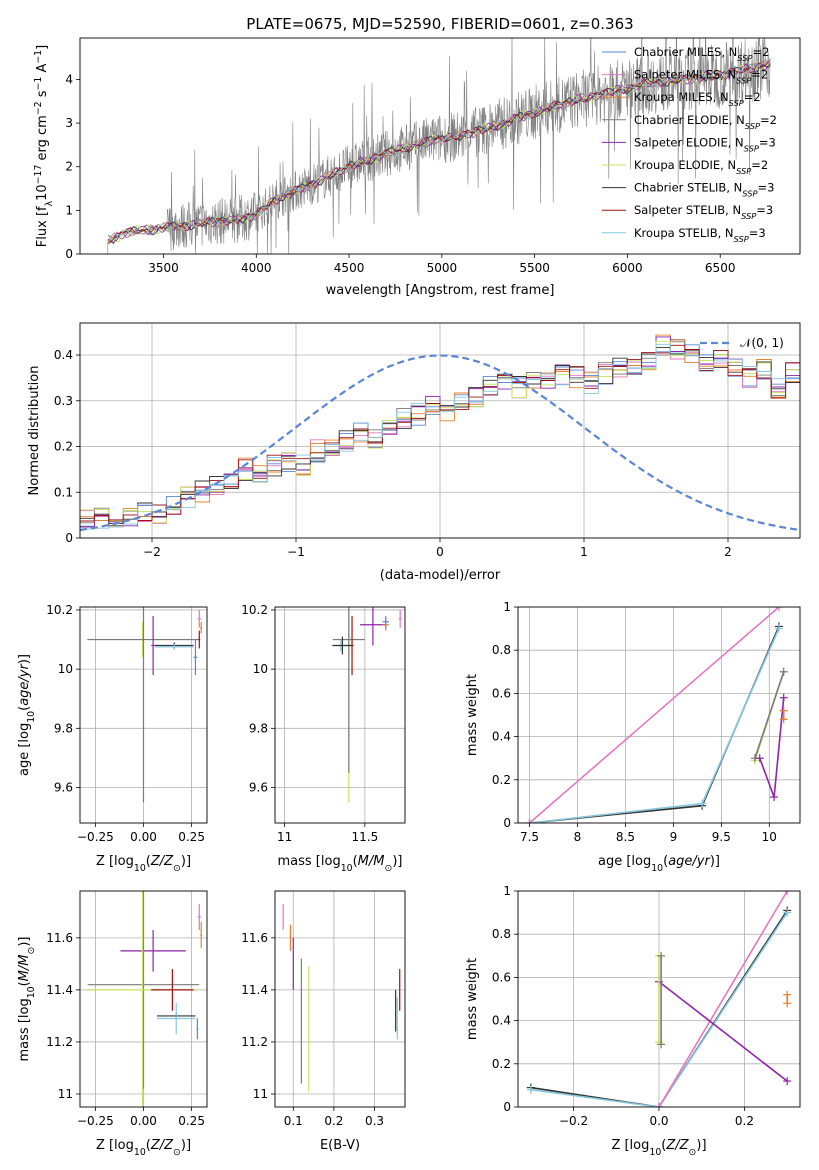 The image size is (819, 1170). Describe the element at coordinates (684, 233) in the screenshot. I see `label-part: Kroupa STELIB, N` at that location.